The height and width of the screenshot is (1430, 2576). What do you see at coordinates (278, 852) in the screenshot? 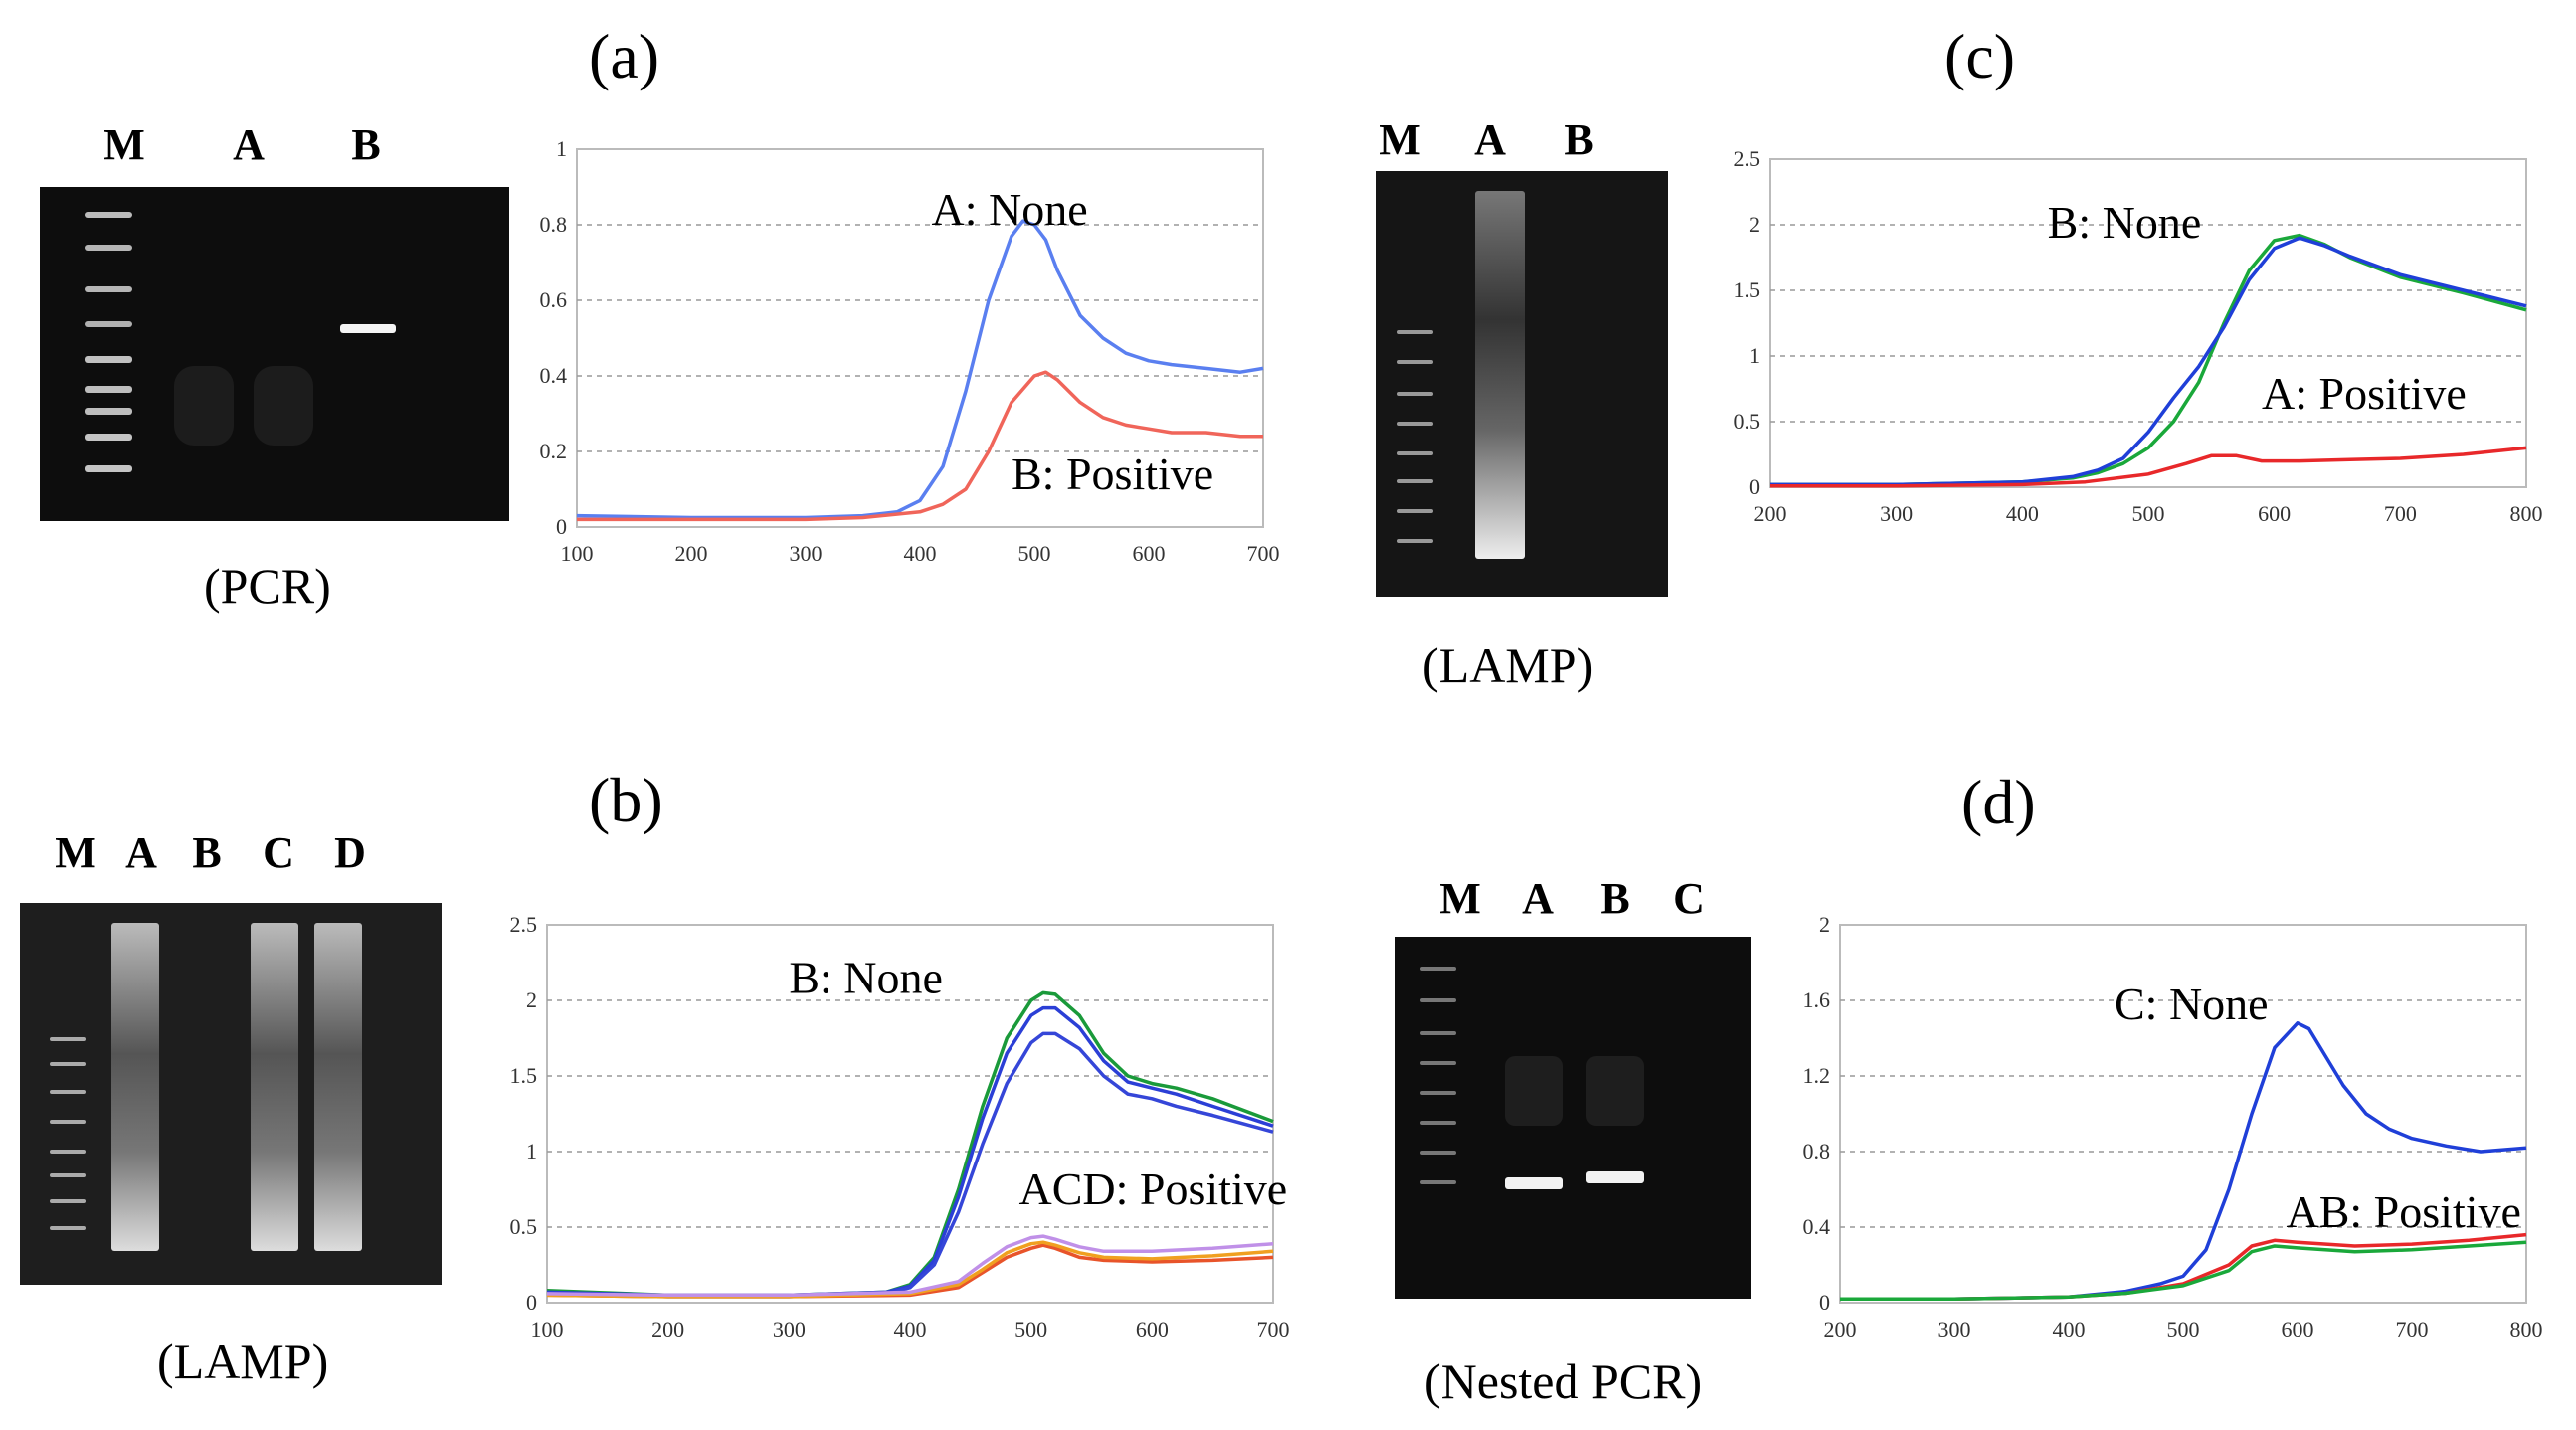
I see `gel-b-lane-c: C` at bounding box center [278, 852].